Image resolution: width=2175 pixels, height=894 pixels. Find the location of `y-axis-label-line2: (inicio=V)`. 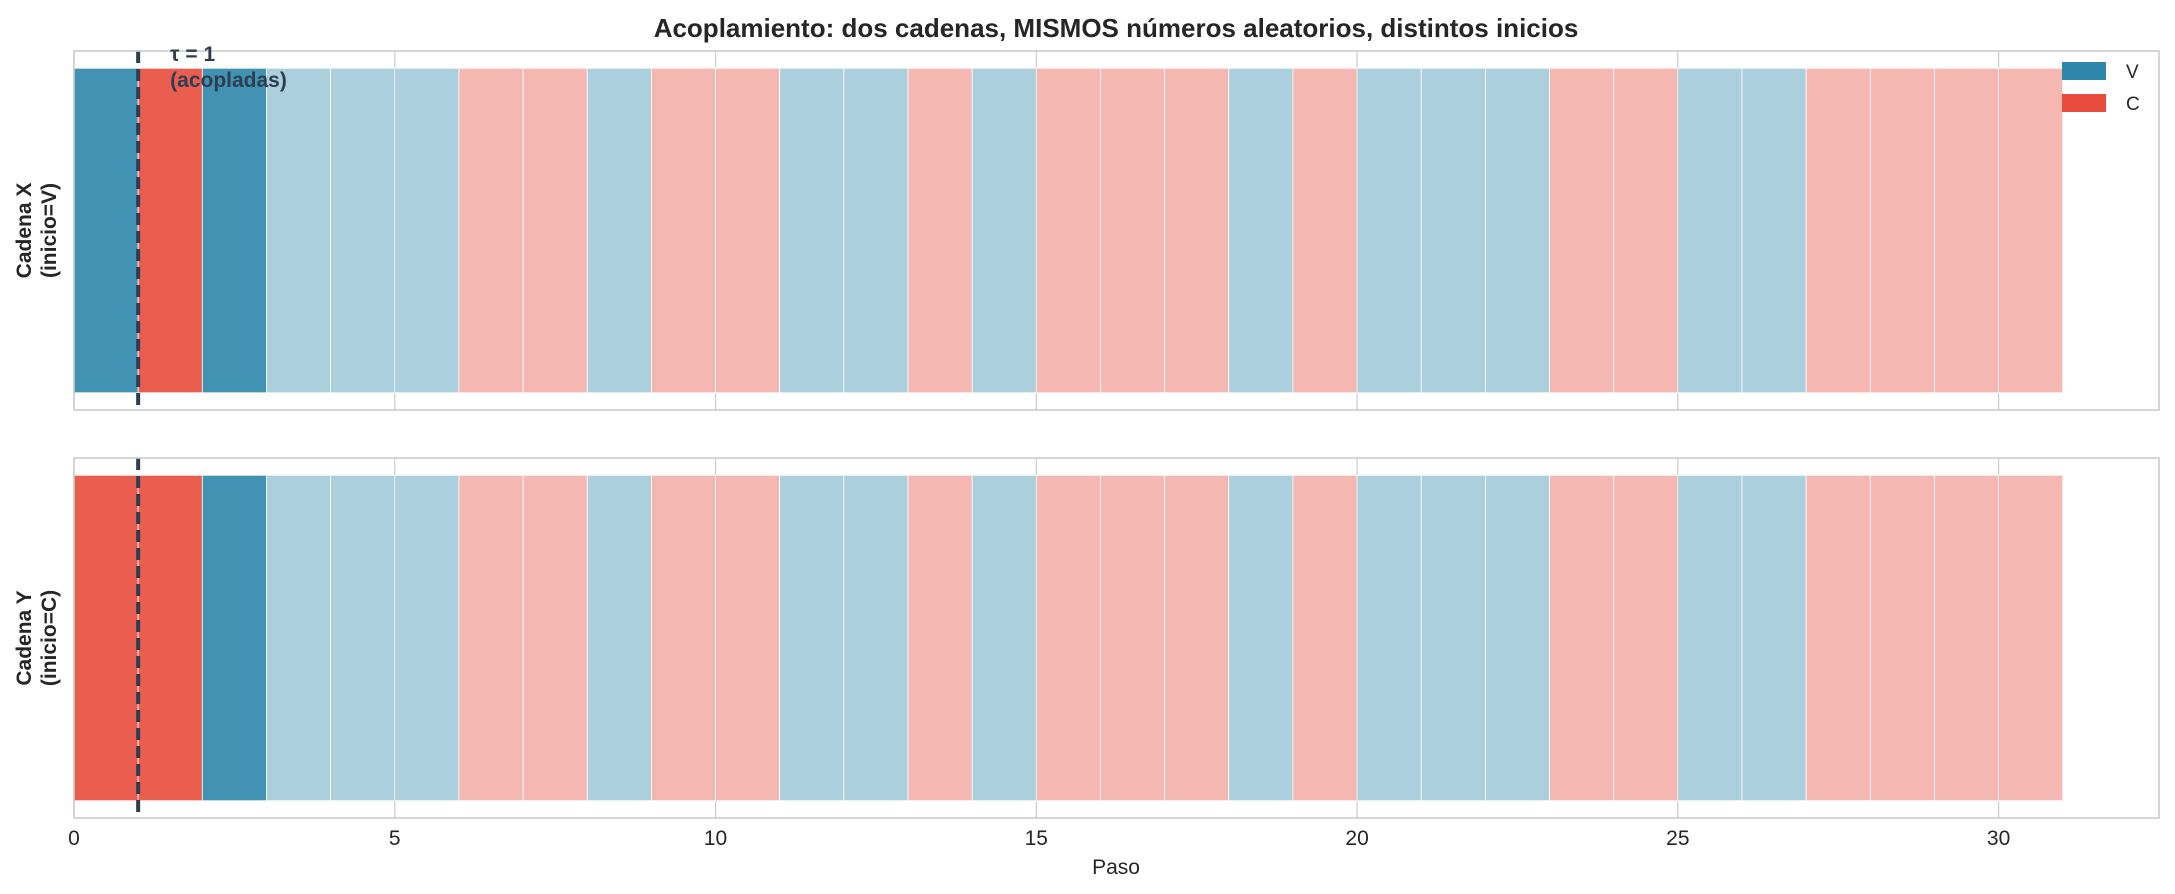

y-axis-label-line2: (inicio=V) is located at coordinates (49, 230).